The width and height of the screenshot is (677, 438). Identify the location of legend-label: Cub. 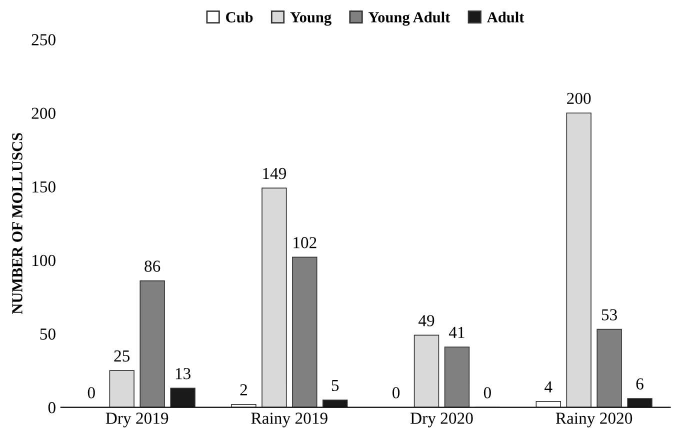
(239, 17).